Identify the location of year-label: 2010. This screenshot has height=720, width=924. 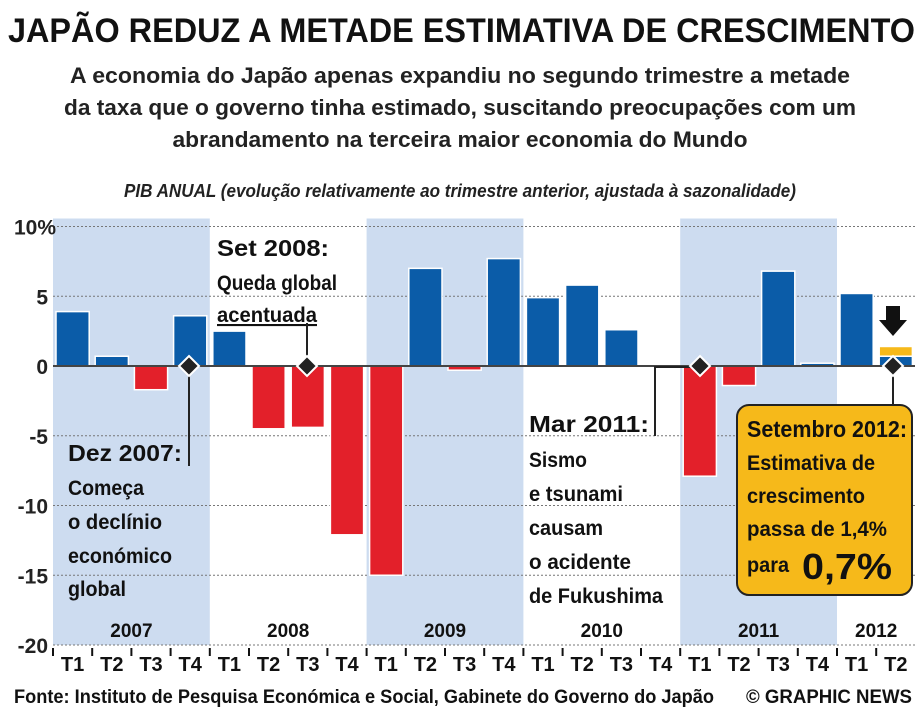
(602, 631).